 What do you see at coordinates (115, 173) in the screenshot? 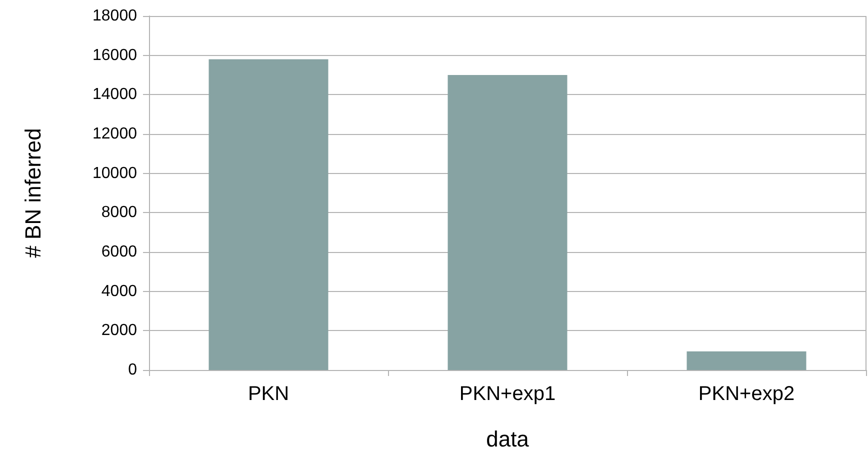
I see `y-tick-label: 10000` at bounding box center [115, 173].